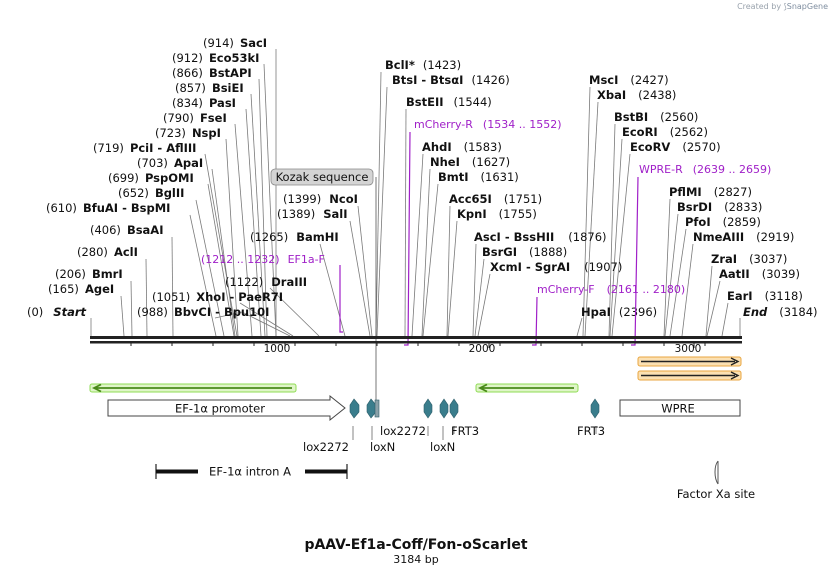 This screenshot has width=834, height=575. I want to click on primer-label-wpre-r: WPRE-R (2639 .. 2659), so click(705, 169).